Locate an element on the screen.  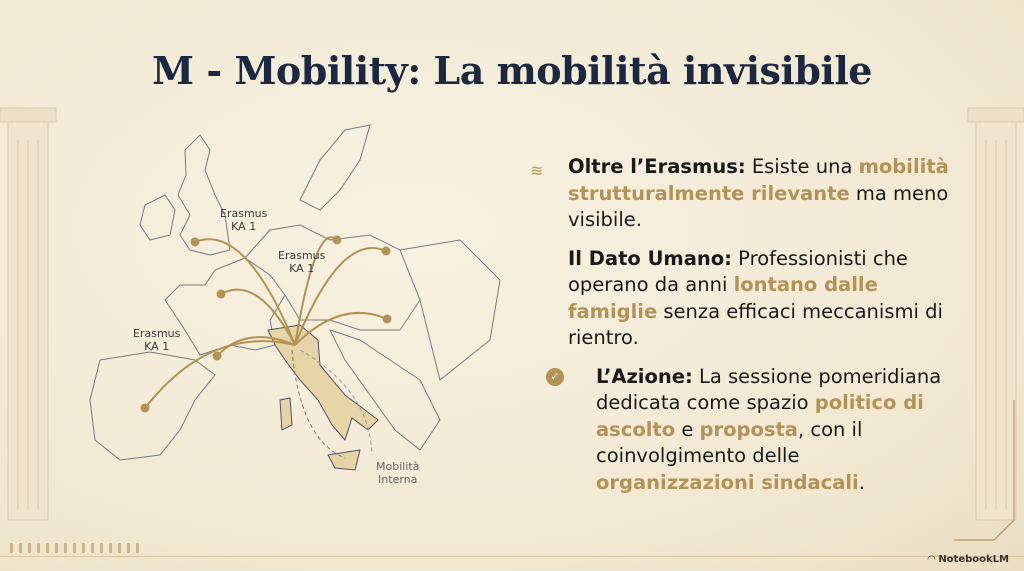
highlight: lontano dalle famiglie is located at coordinates (723, 298).